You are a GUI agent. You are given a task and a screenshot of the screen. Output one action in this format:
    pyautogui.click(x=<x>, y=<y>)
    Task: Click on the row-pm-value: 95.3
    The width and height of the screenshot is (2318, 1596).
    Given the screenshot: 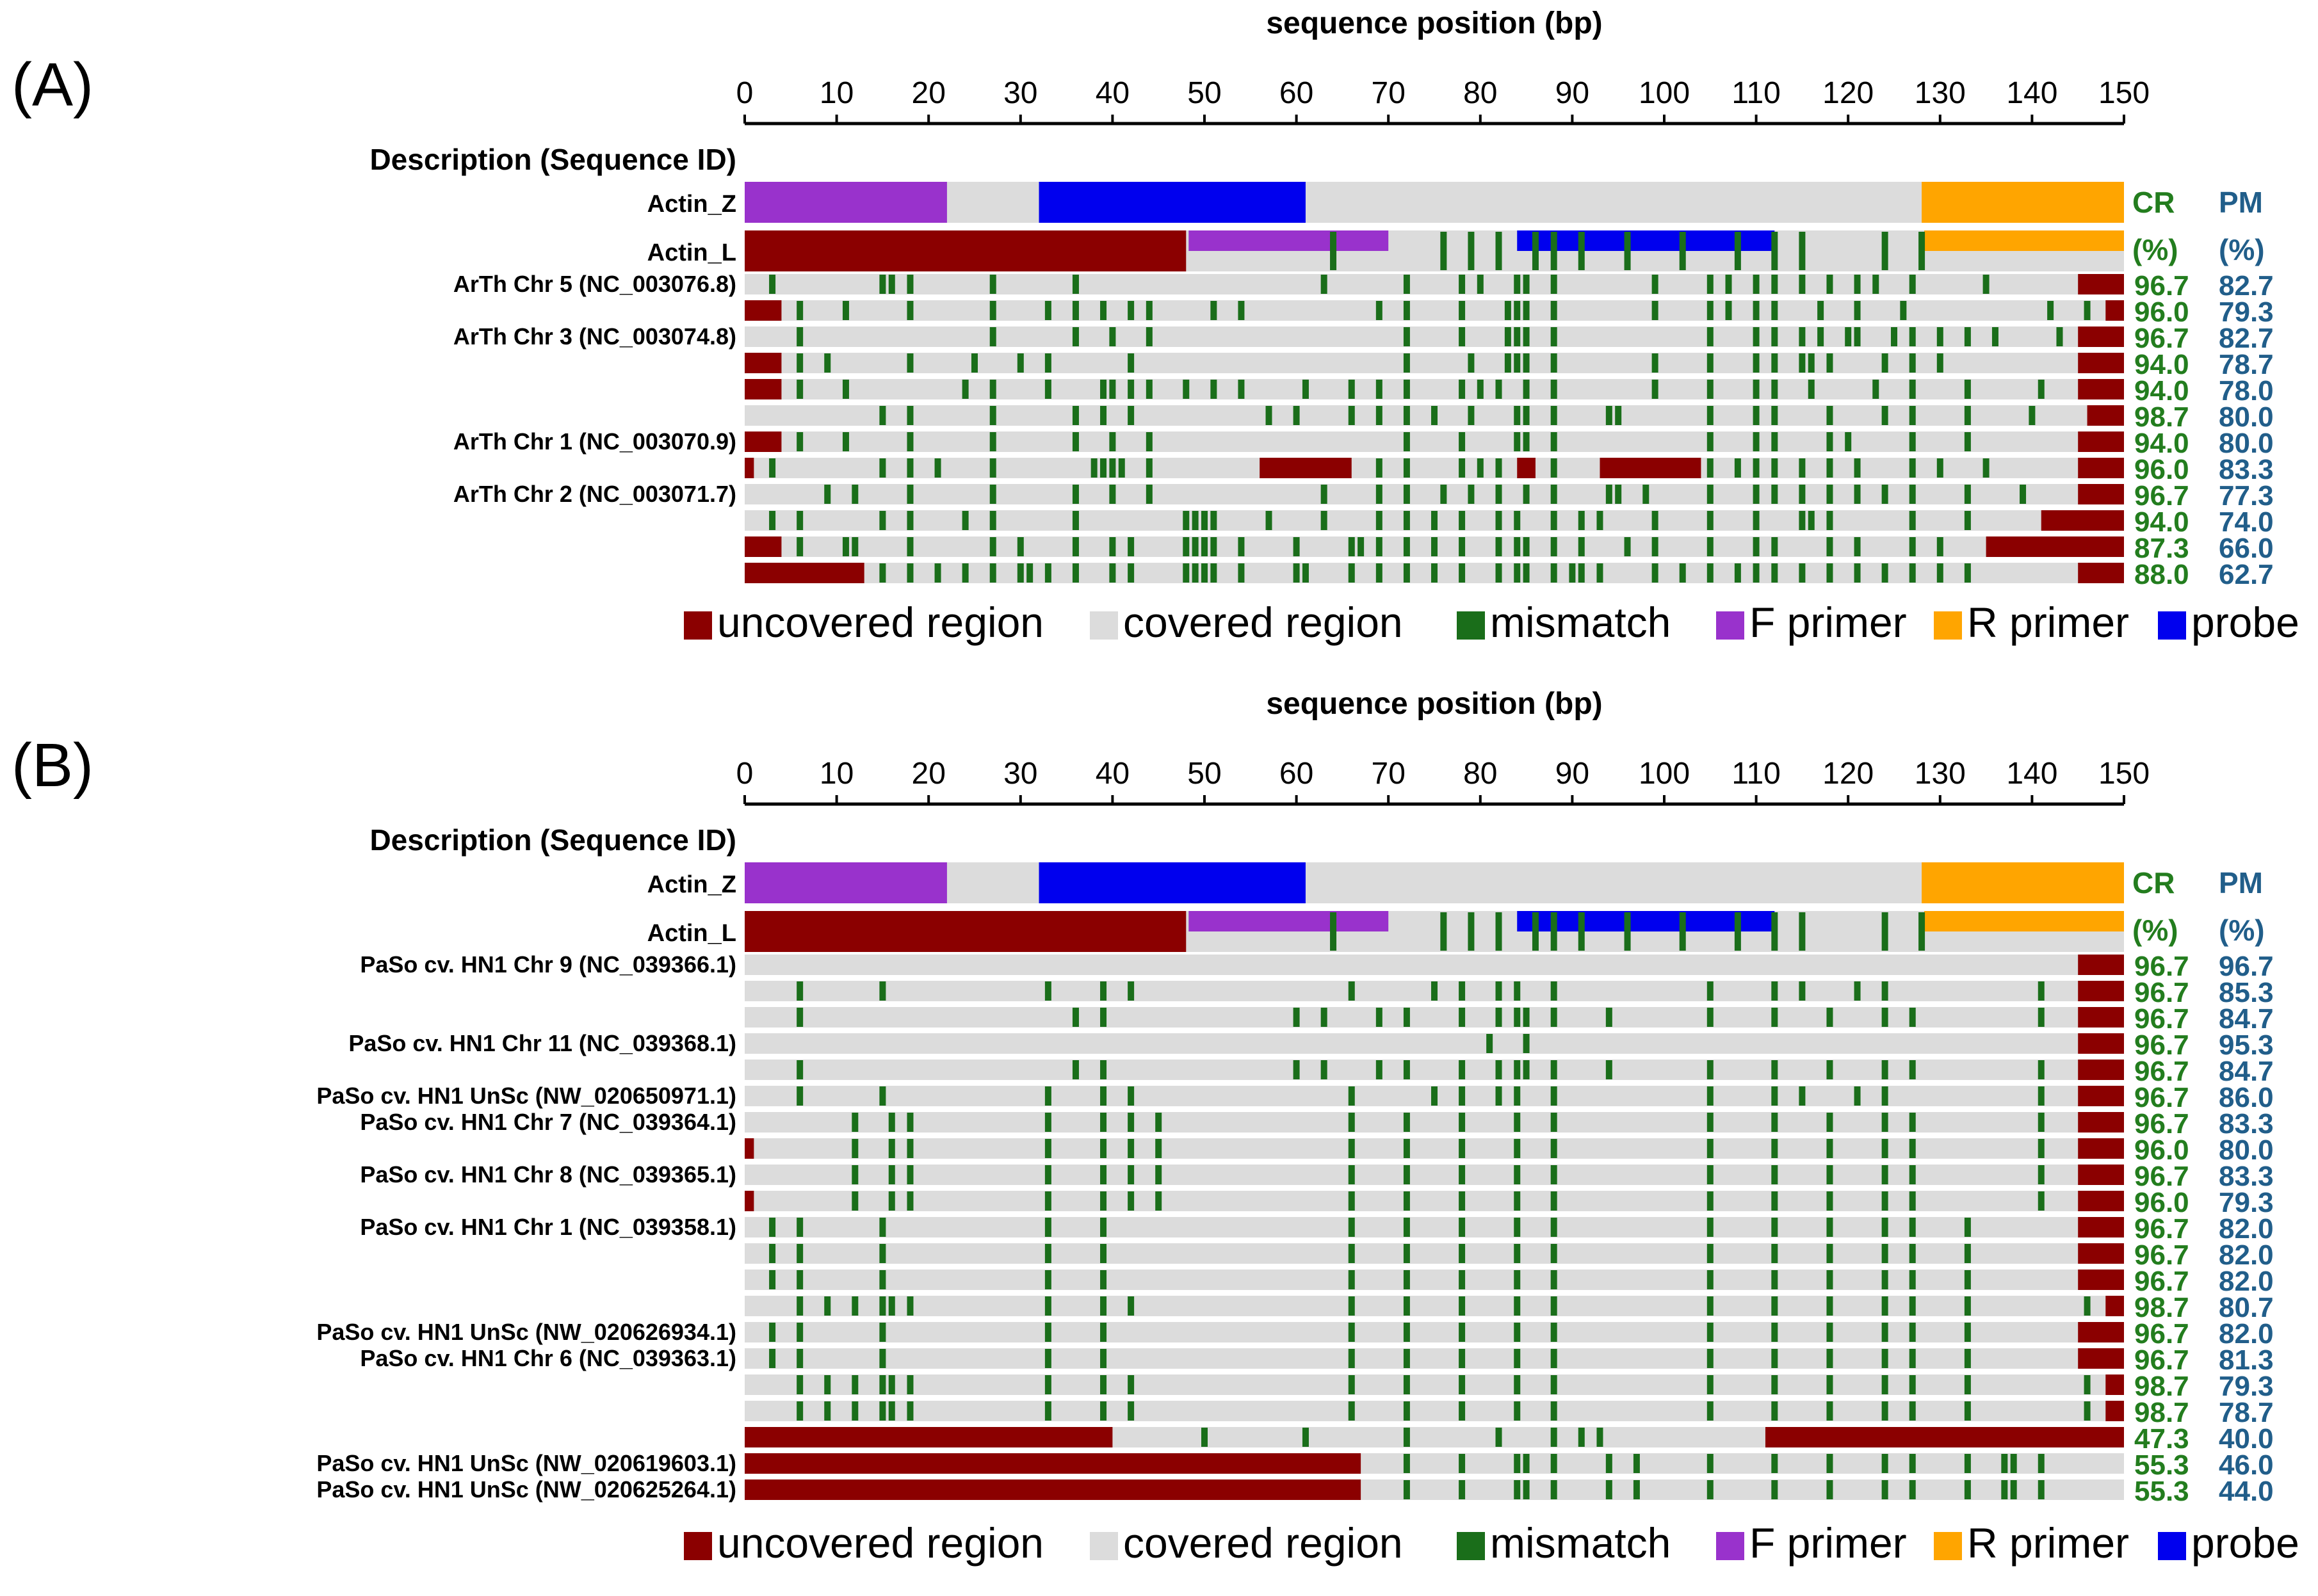 What is the action you would take?
    pyautogui.click(x=2246, y=1045)
    